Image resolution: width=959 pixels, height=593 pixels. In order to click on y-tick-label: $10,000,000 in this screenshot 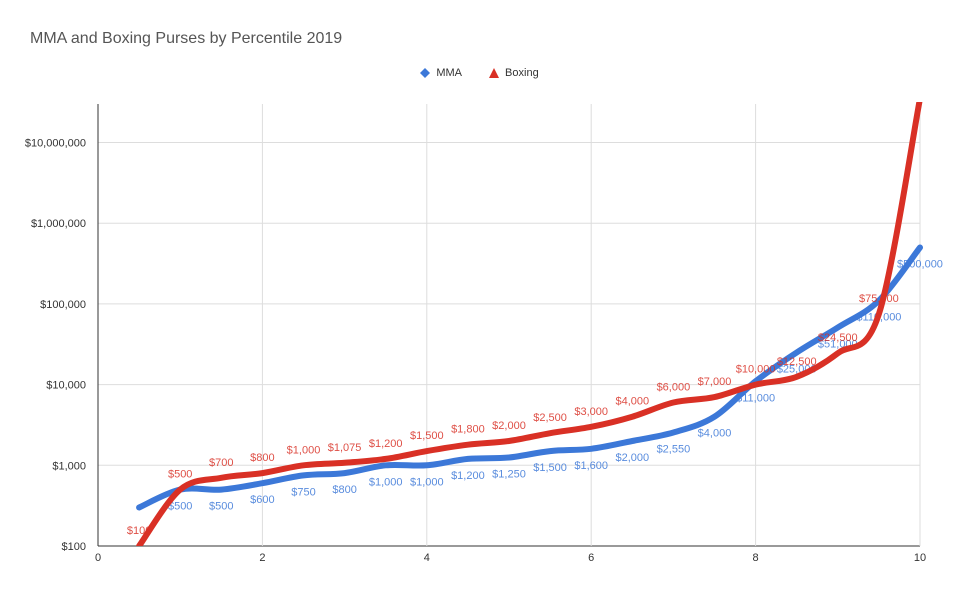, I will do `click(55, 144)`.